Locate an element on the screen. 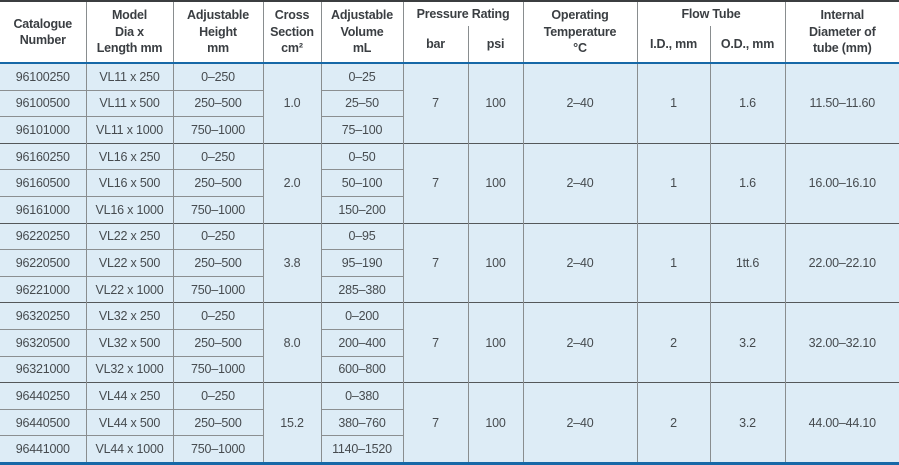 This screenshot has width=899, height=465. table-row: 96220500 VL22 x 500 250–500 95–190 is located at coordinates (449, 263).